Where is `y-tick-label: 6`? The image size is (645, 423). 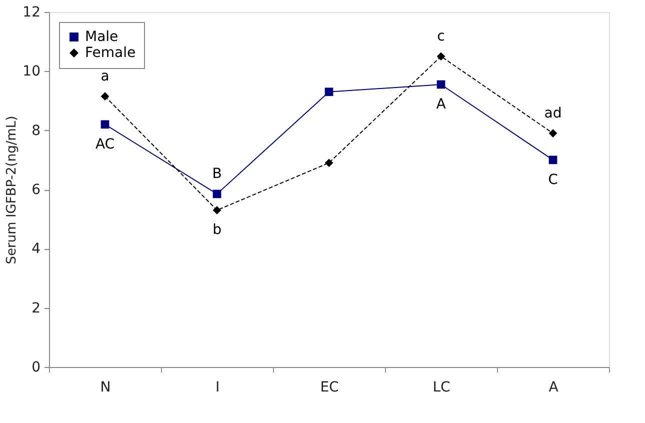
y-tick-label: 6 is located at coordinates (36, 190).